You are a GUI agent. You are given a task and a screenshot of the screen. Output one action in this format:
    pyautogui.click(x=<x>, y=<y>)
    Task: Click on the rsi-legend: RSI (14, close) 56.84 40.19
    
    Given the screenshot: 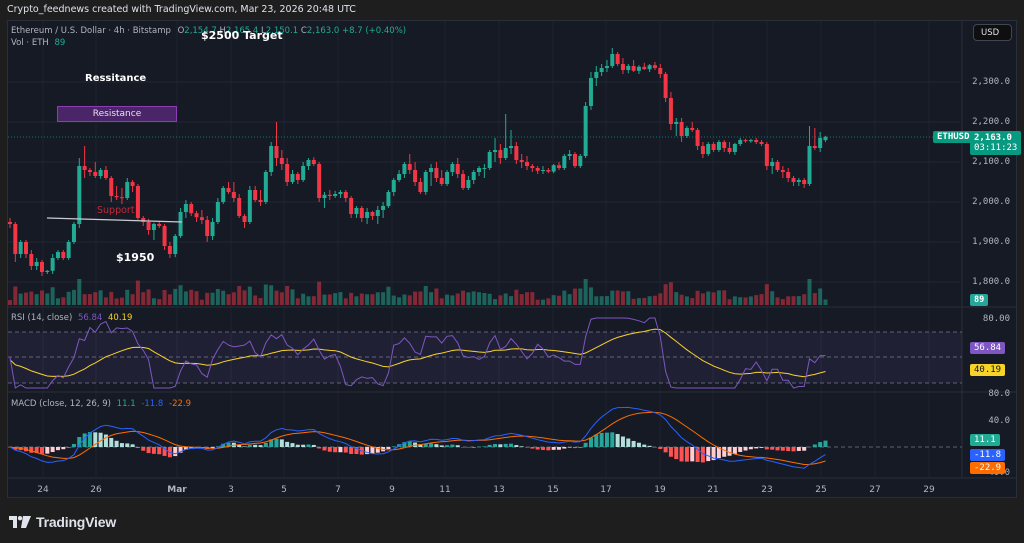 What is the action you would take?
    pyautogui.click(x=71, y=318)
    